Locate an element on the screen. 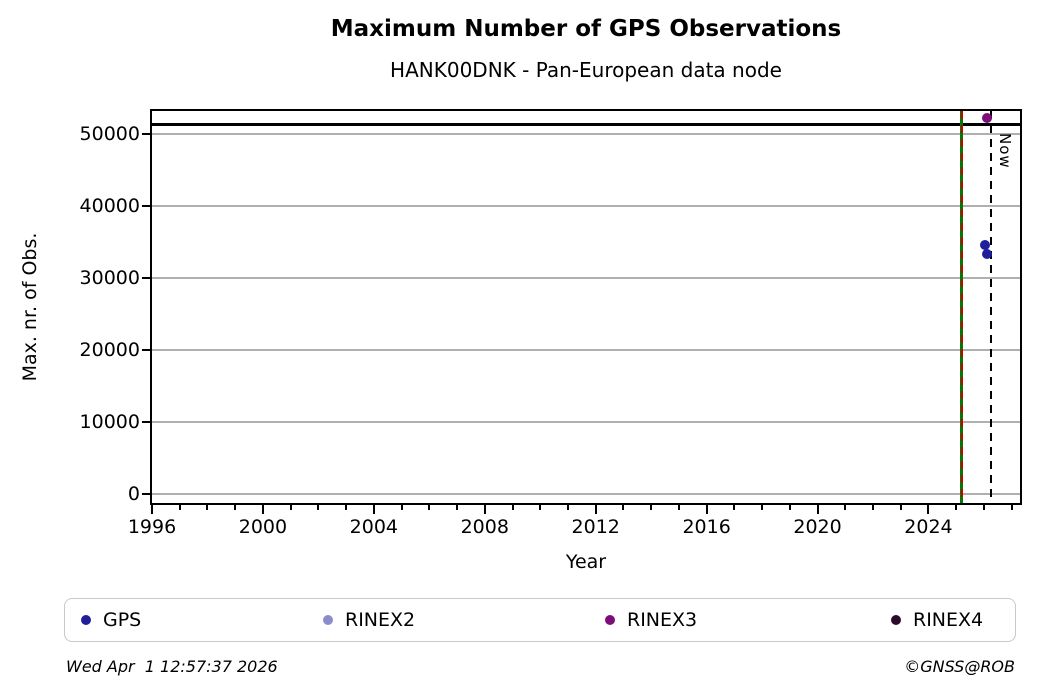 This screenshot has height=699, width=1040. x-tick-label: 1996 is located at coordinates (152, 527).